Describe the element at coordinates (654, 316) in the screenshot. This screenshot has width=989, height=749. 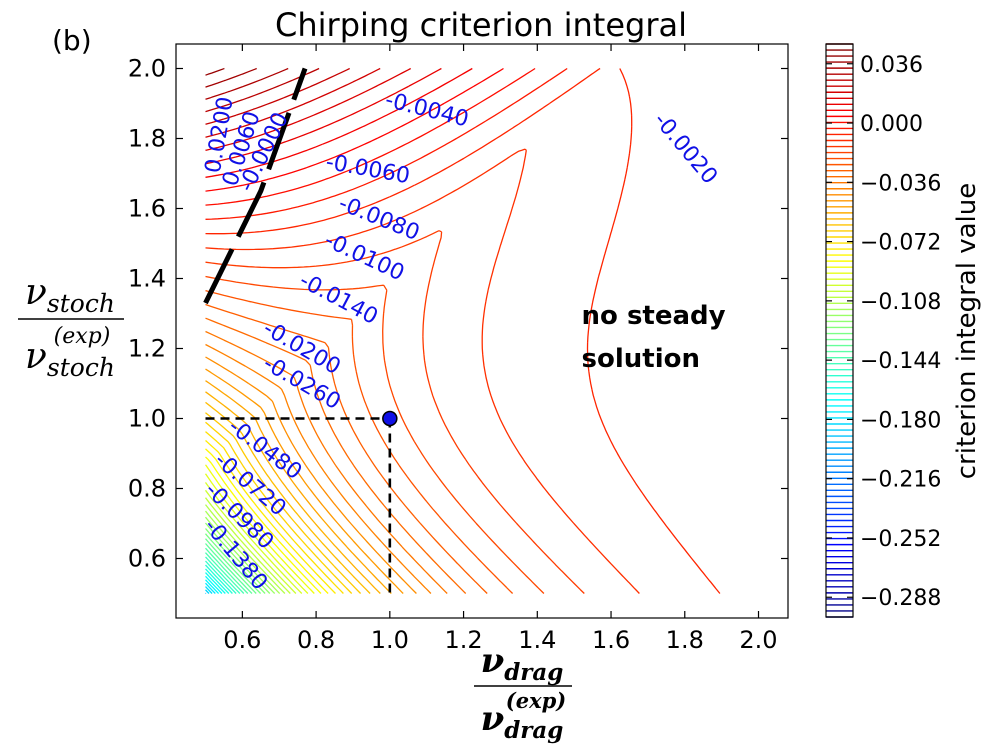
I see `note-line-1: no steady` at that location.